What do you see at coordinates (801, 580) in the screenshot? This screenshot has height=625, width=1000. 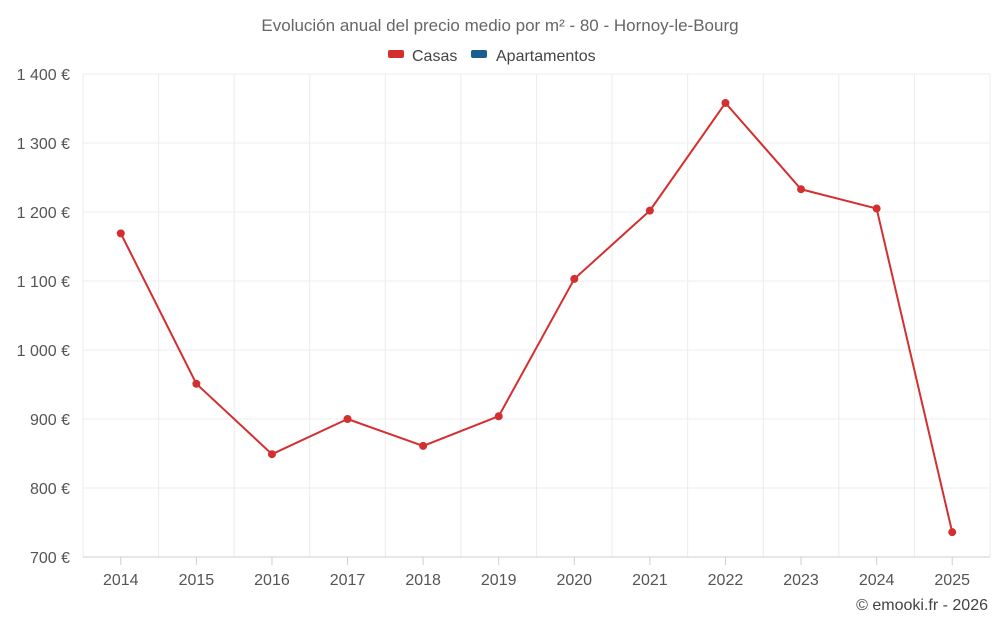 I see `x-tick-label: 2023` at bounding box center [801, 580].